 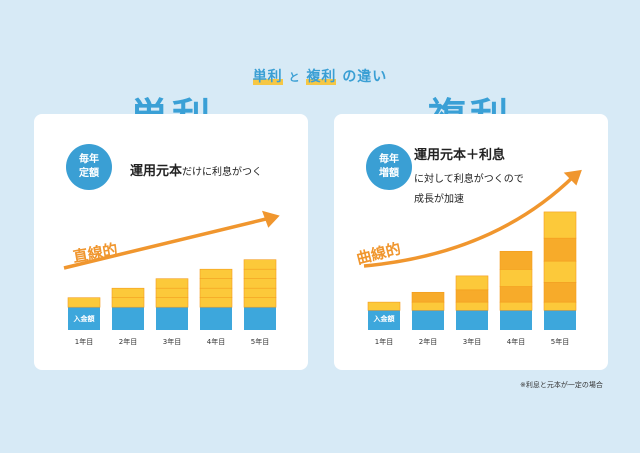 What do you see at coordinates (460, 155) in the screenshot?
I see `compound-desc-bold: 運用元本＋利息` at bounding box center [460, 155].